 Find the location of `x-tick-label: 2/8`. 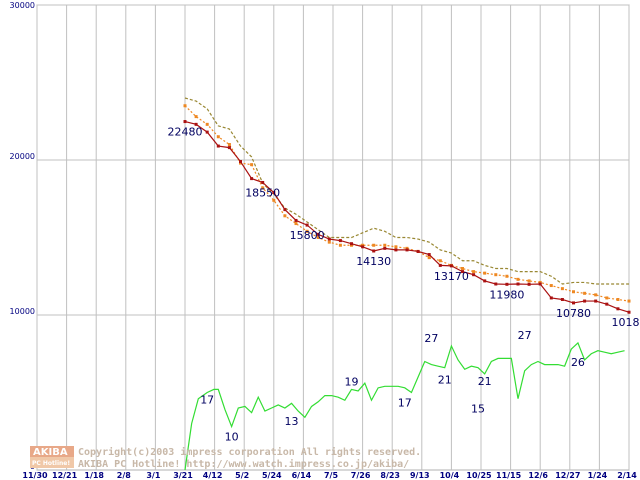

x-tick-label: 2/8 is located at coordinates (124, 475).